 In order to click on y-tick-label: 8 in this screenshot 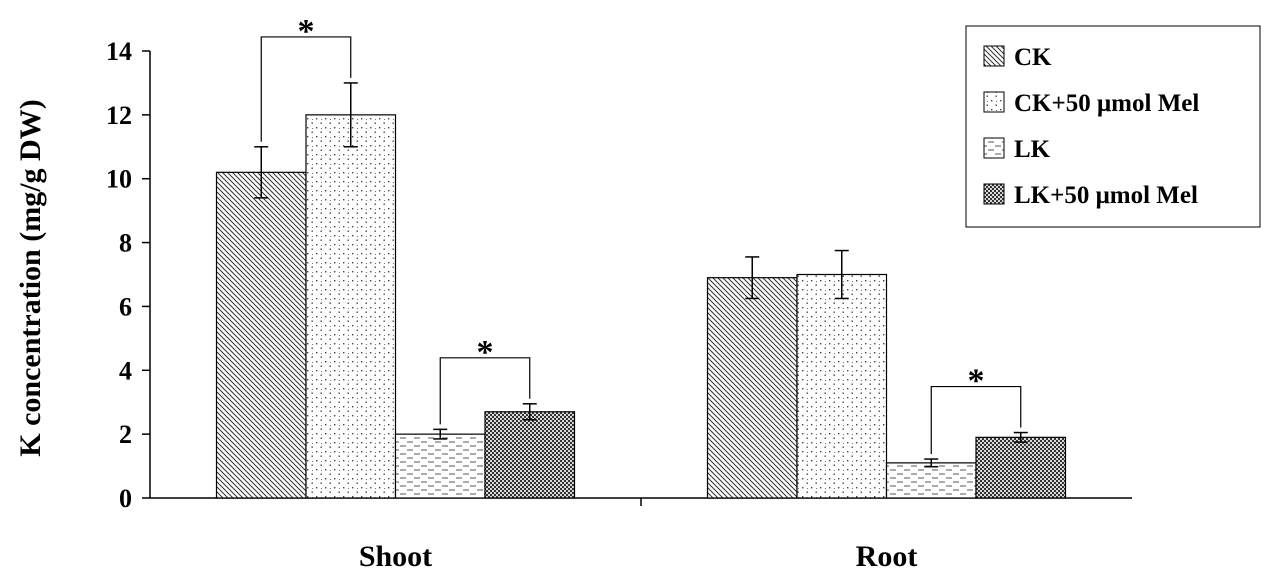, I will do `click(125, 243)`.